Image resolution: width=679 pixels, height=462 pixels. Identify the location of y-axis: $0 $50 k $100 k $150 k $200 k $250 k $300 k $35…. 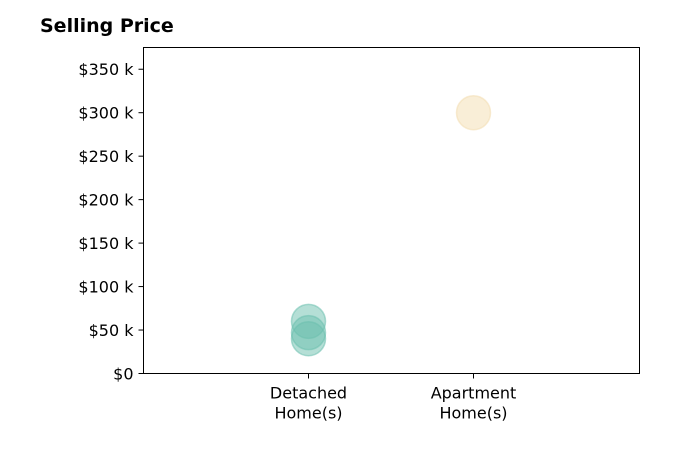
(111, 222).